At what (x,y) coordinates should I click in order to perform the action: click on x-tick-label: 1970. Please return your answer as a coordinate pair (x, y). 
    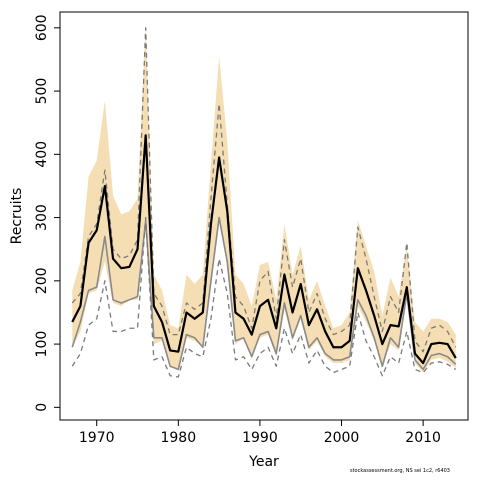
    Looking at the image, I should click on (97, 438).